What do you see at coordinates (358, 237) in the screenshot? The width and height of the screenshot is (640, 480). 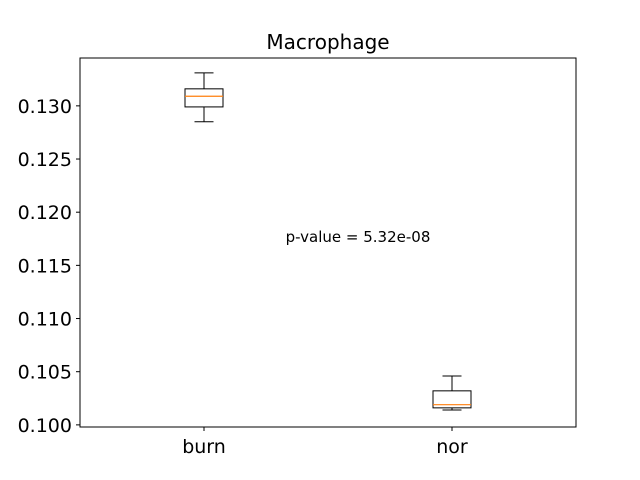 I see `p-value-annotation: p-value = 5.32e-08` at bounding box center [358, 237].